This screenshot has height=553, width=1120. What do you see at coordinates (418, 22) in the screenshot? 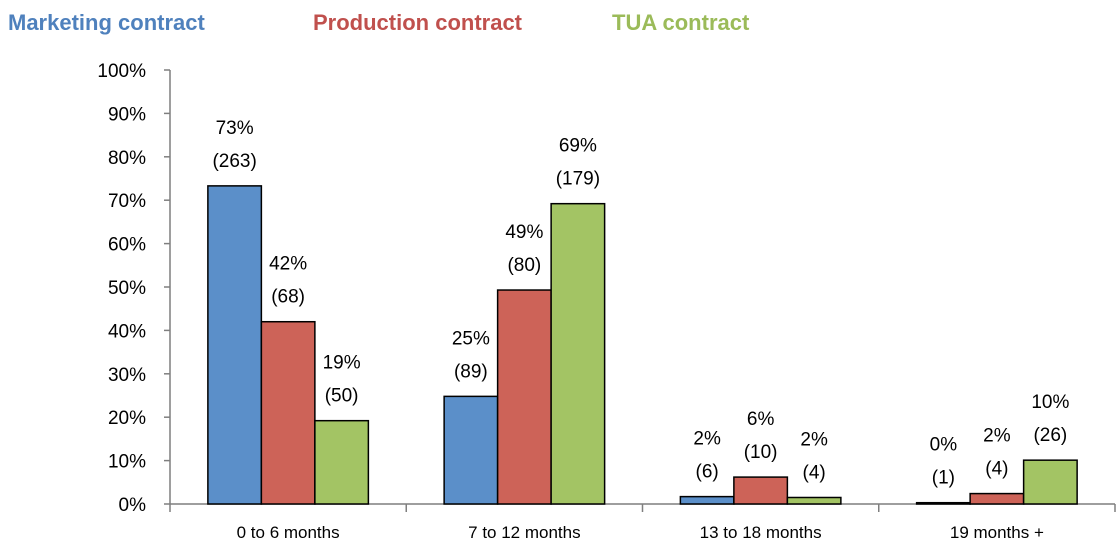
I see `legend-entry: Production contract` at bounding box center [418, 22].